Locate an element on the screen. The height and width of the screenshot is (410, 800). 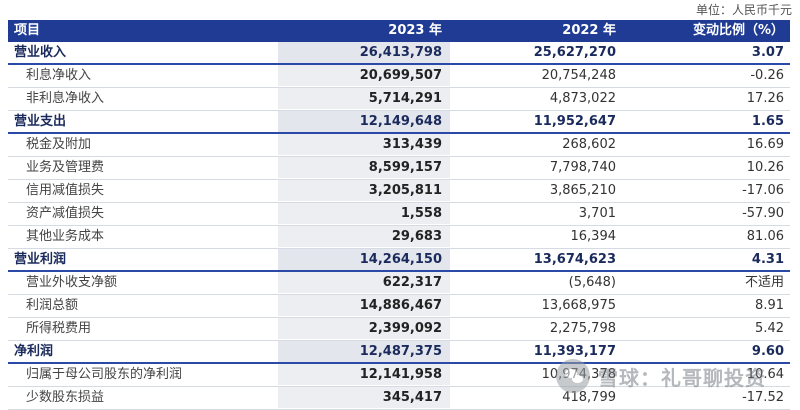
value-2023: 14,886,467 is located at coordinates (364, 305).